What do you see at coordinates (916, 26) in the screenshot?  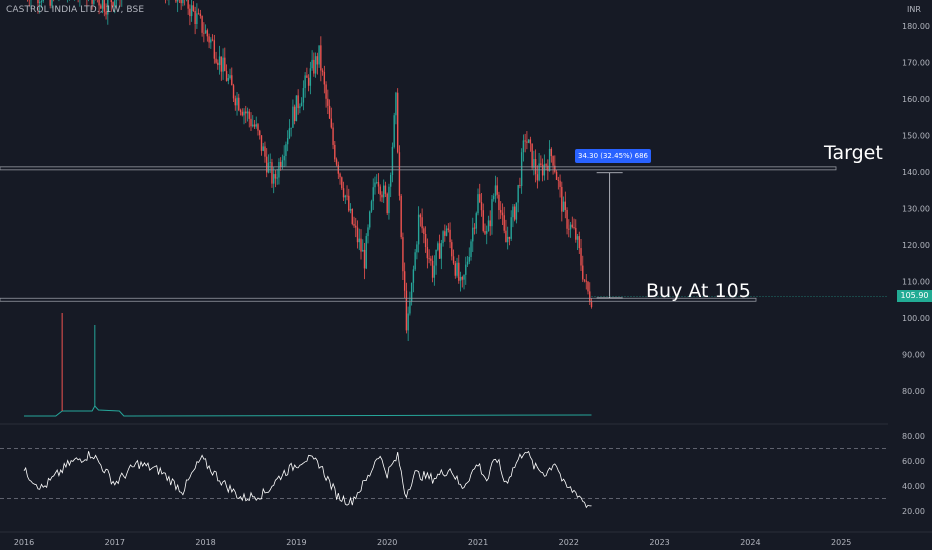 I see `y-tick-label: 180.00` at bounding box center [916, 26].